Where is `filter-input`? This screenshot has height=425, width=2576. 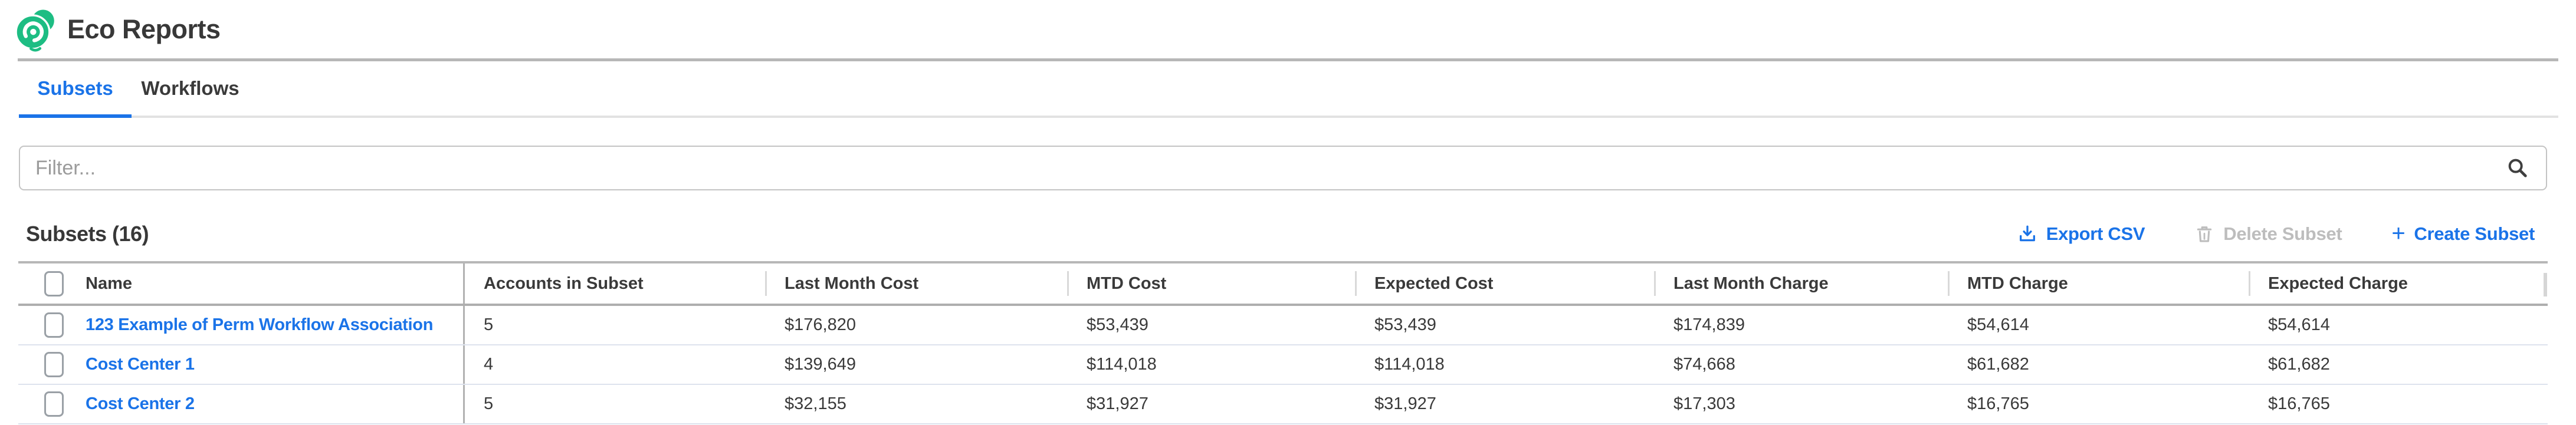
filter-input is located at coordinates (1283, 168).